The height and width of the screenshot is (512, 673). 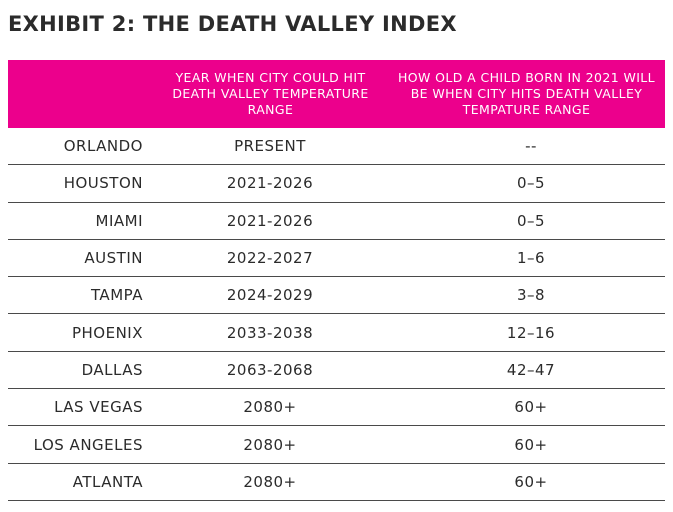 What do you see at coordinates (103, 183) in the screenshot?
I see `city-cell: HOUSTON` at bounding box center [103, 183].